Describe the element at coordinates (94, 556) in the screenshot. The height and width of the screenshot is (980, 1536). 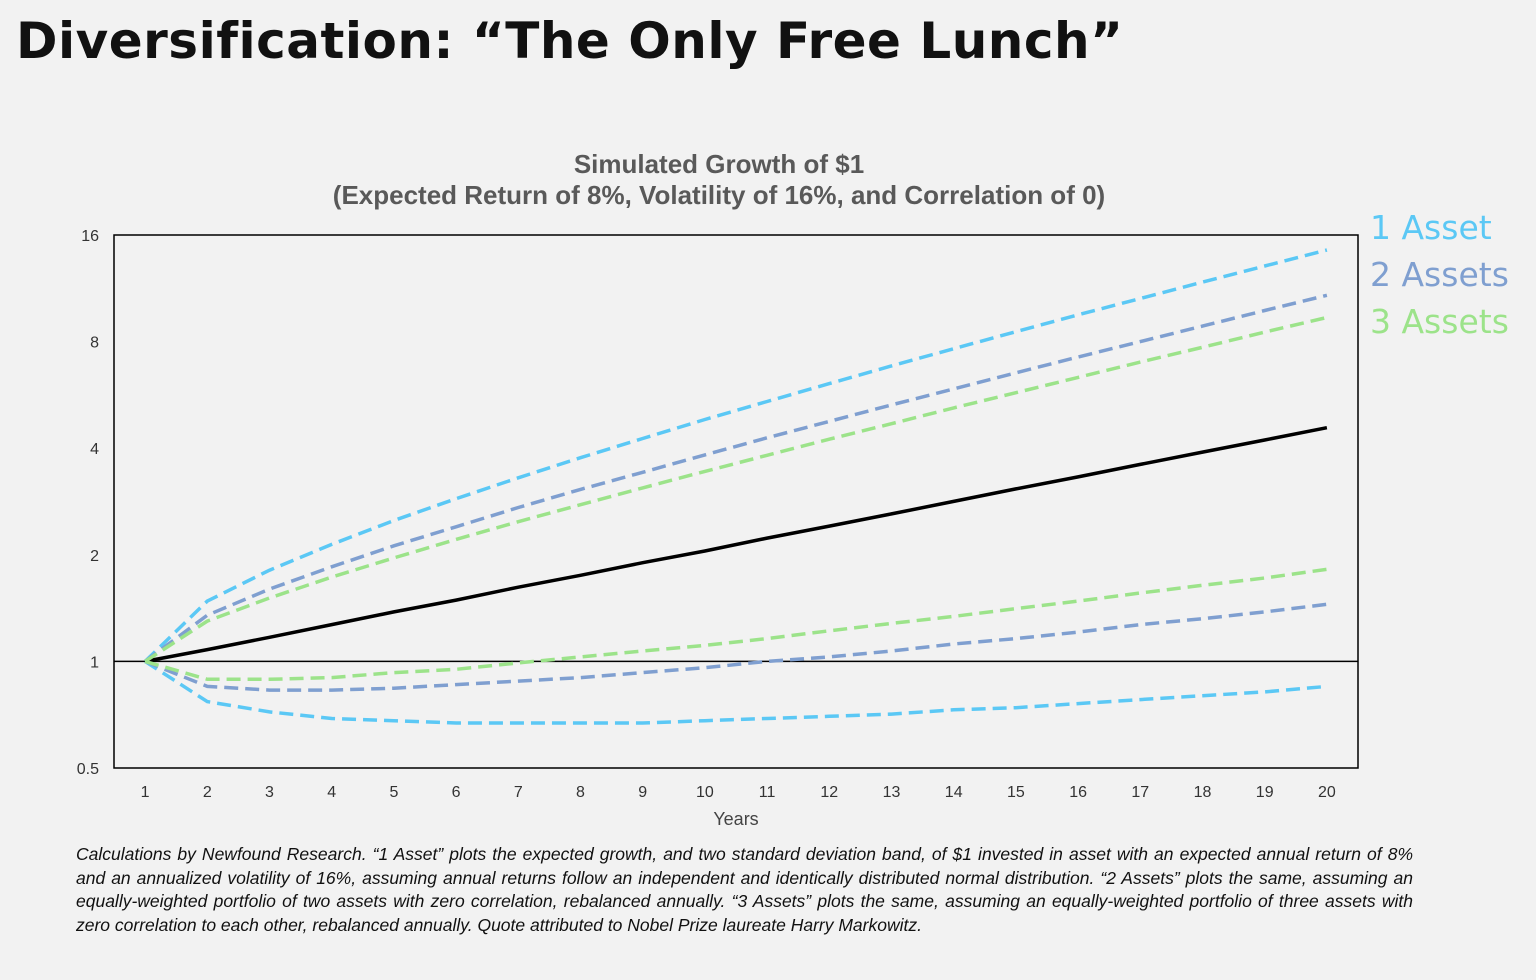
I see `y-tick-label: 2` at that location.